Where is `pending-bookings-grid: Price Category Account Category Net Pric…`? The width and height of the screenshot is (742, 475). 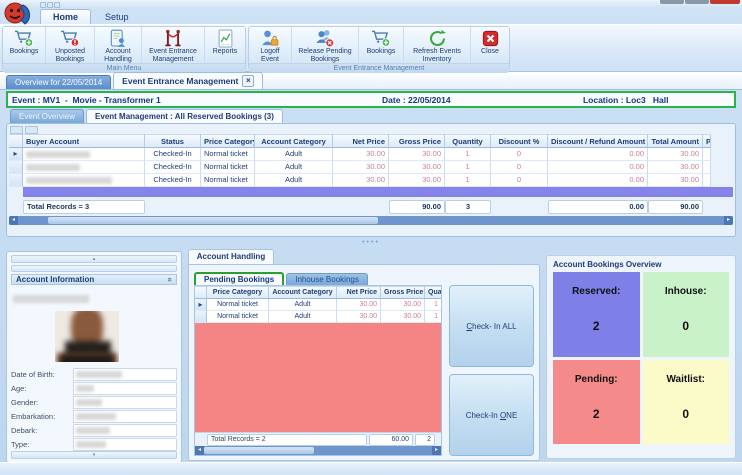 pending-bookings-grid: Price Category Account Category Net Pric… is located at coordinates (318, 370).